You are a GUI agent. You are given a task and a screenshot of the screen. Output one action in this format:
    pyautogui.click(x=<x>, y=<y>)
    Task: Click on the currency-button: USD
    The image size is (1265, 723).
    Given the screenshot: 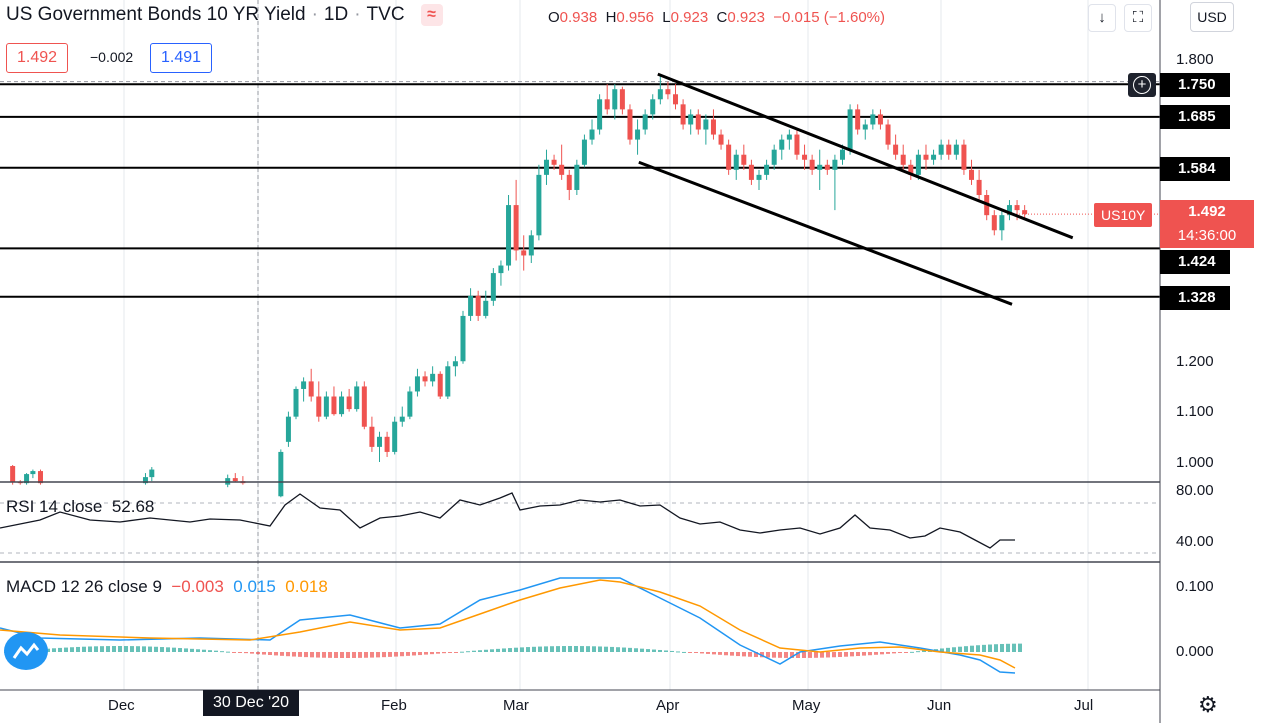 What is the action you would take?
    pyautogui.click(x=1212, y=17)
    